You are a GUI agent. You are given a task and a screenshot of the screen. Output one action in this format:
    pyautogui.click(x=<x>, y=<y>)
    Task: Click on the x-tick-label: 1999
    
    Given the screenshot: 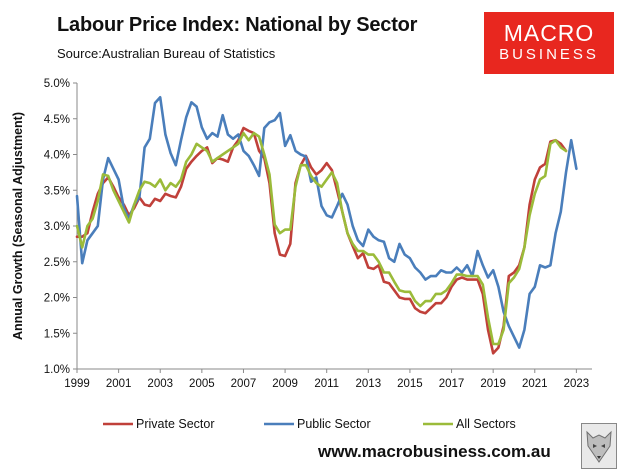 What is the action you would take?
    pyautogui.click(x=77, y=384)
    